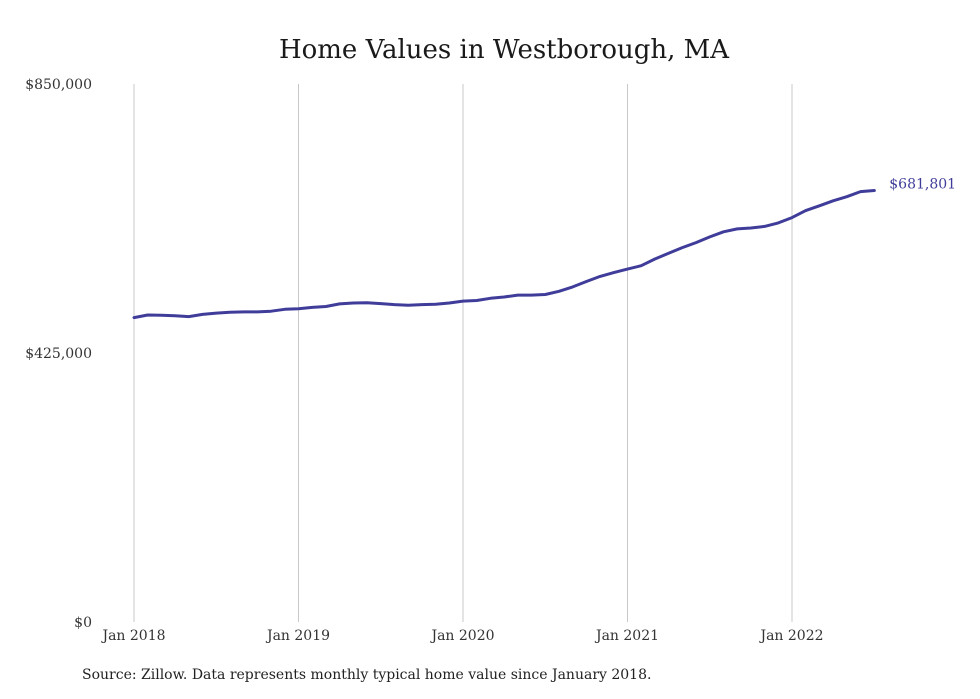 This screenshot has height=699, width=980. Describe the element at coordinates (790, 636) in the screenshot. I see `x-tick-label: Jan 2022` at that location.